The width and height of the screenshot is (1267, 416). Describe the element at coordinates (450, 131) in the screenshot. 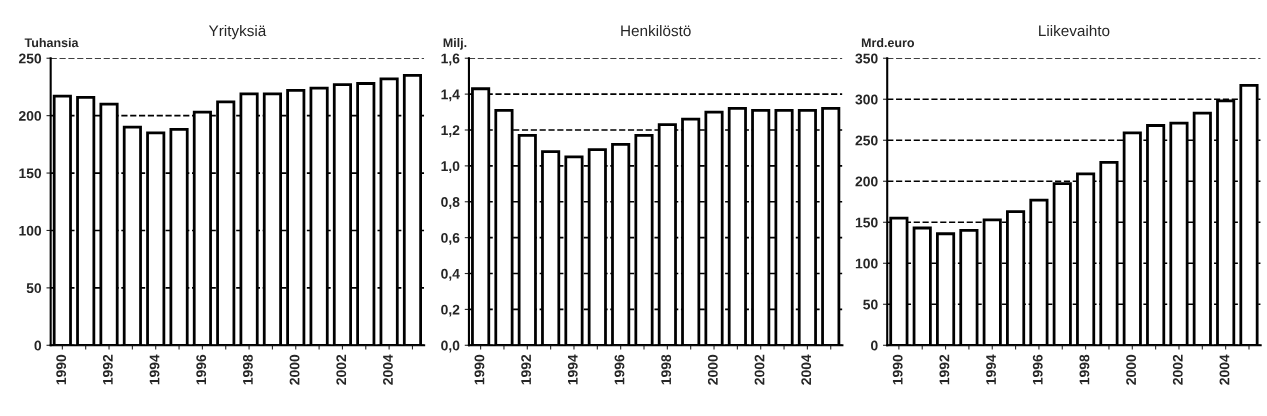

I see `y-tick-label: 1,2` at that location.